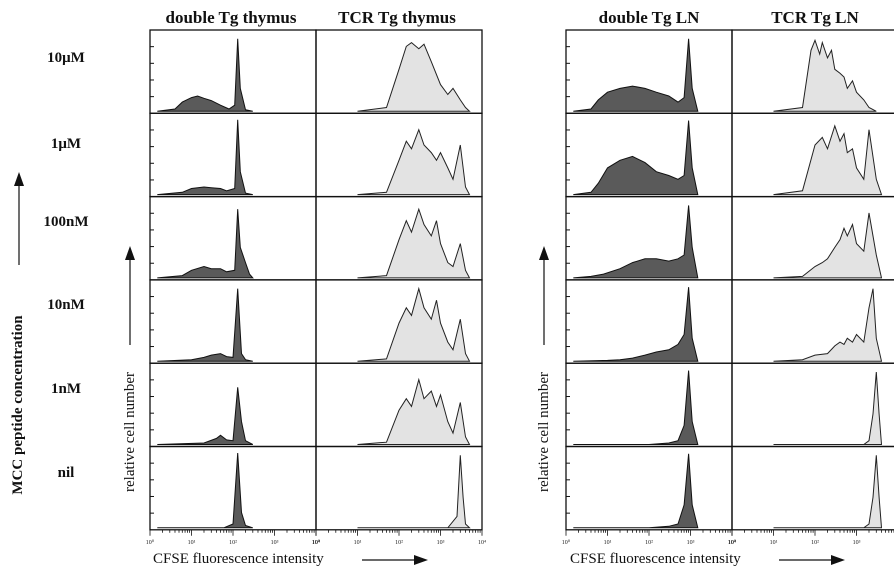 This screenshot has width=894, height=573. What do you see at coordinates (66, 144) in the screenshot?
I see `row-label-1um: 1μM` at bounding box center [66, 144].